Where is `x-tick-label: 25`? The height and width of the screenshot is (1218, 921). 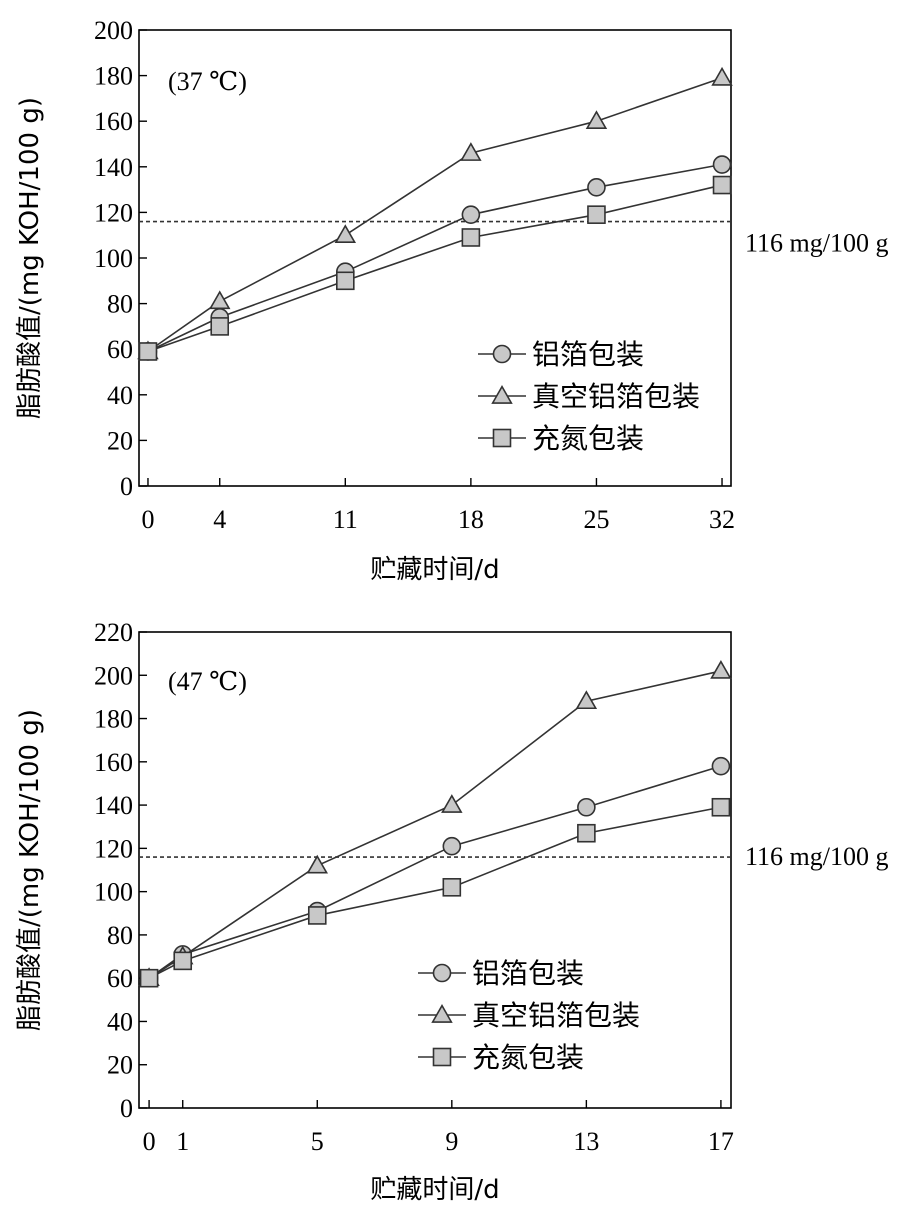 x-tick-label: 25 is located at coordinates (596, 519).